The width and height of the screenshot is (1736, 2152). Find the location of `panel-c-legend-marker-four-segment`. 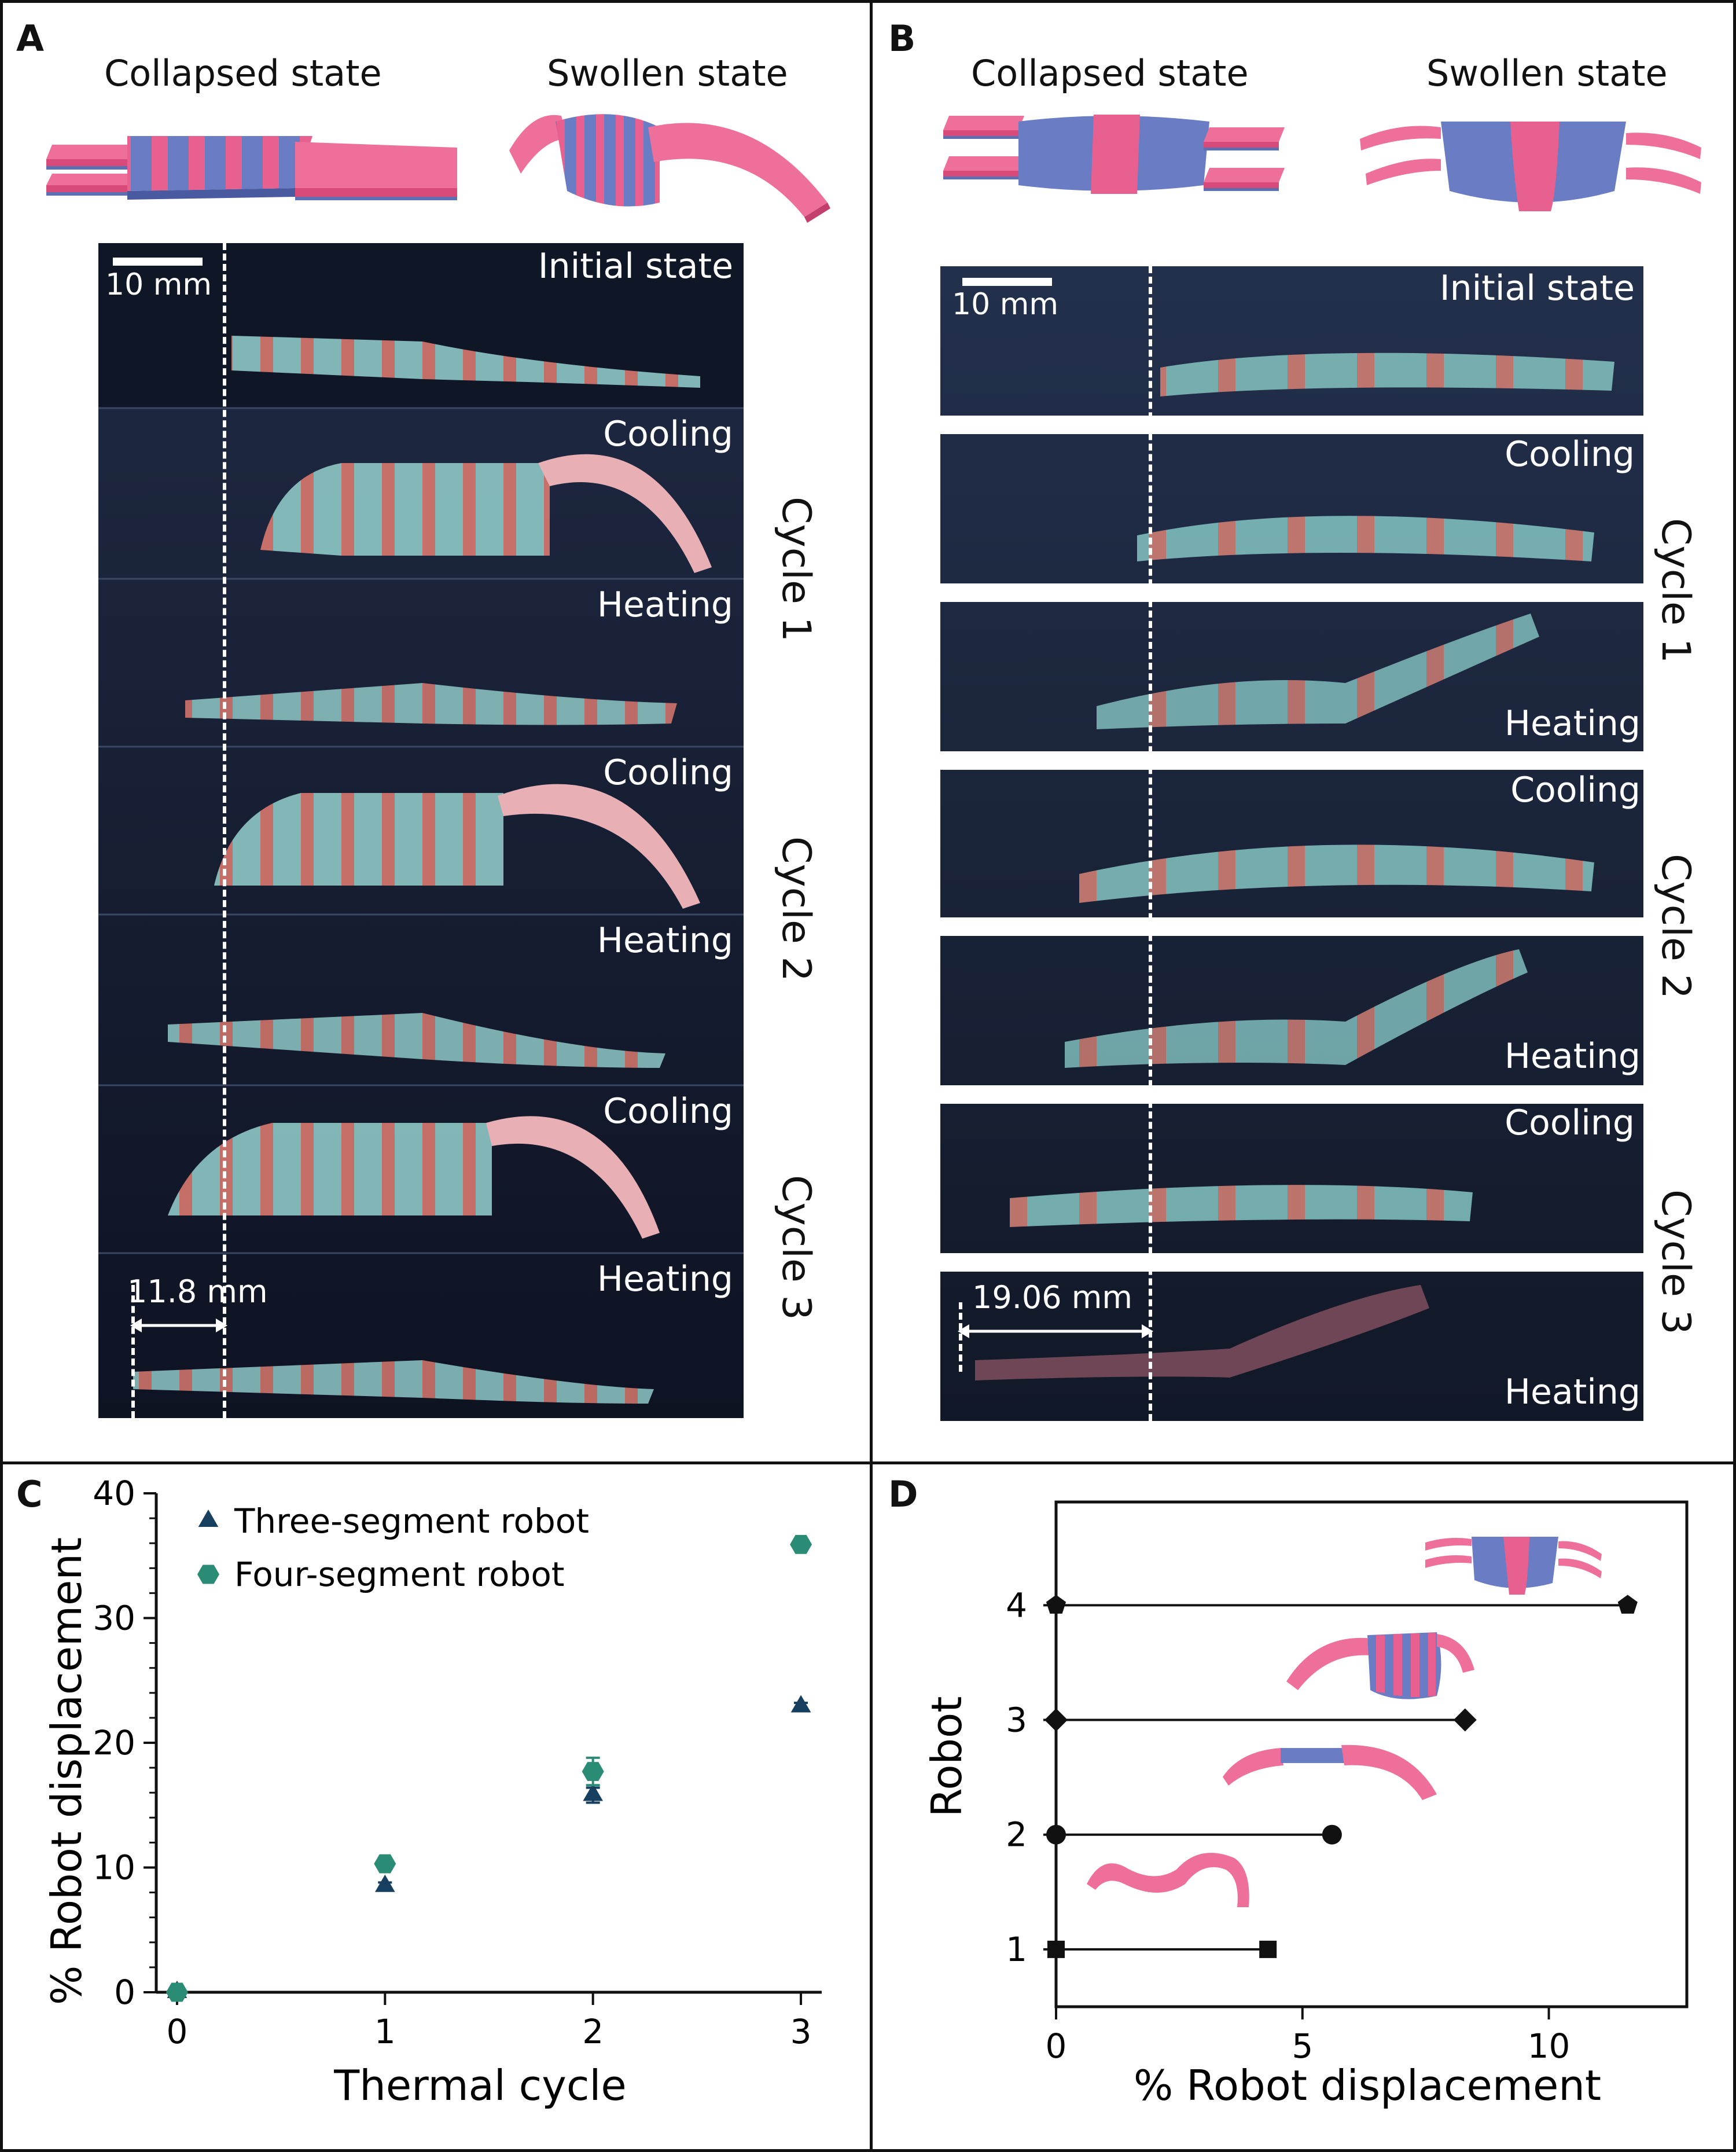

panel-c-legend-marker-four-segment is located at coordinates (208, 1574).